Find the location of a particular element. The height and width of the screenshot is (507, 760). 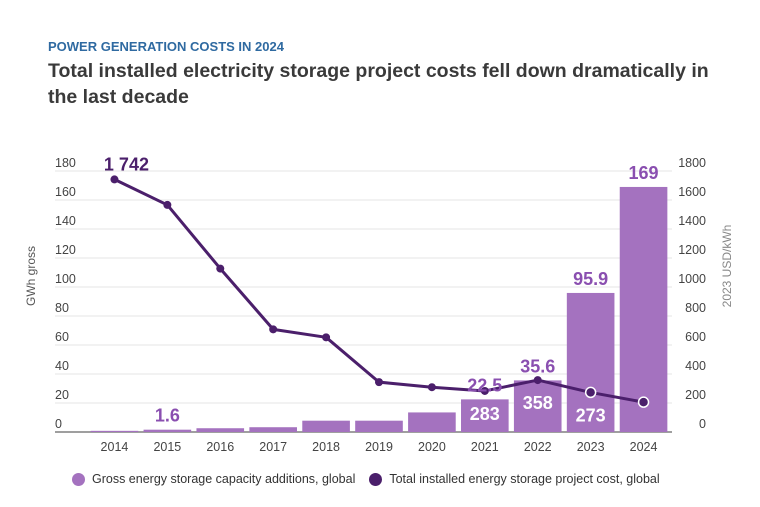

x-tick: 2024 is located at coordinates (644, 447).